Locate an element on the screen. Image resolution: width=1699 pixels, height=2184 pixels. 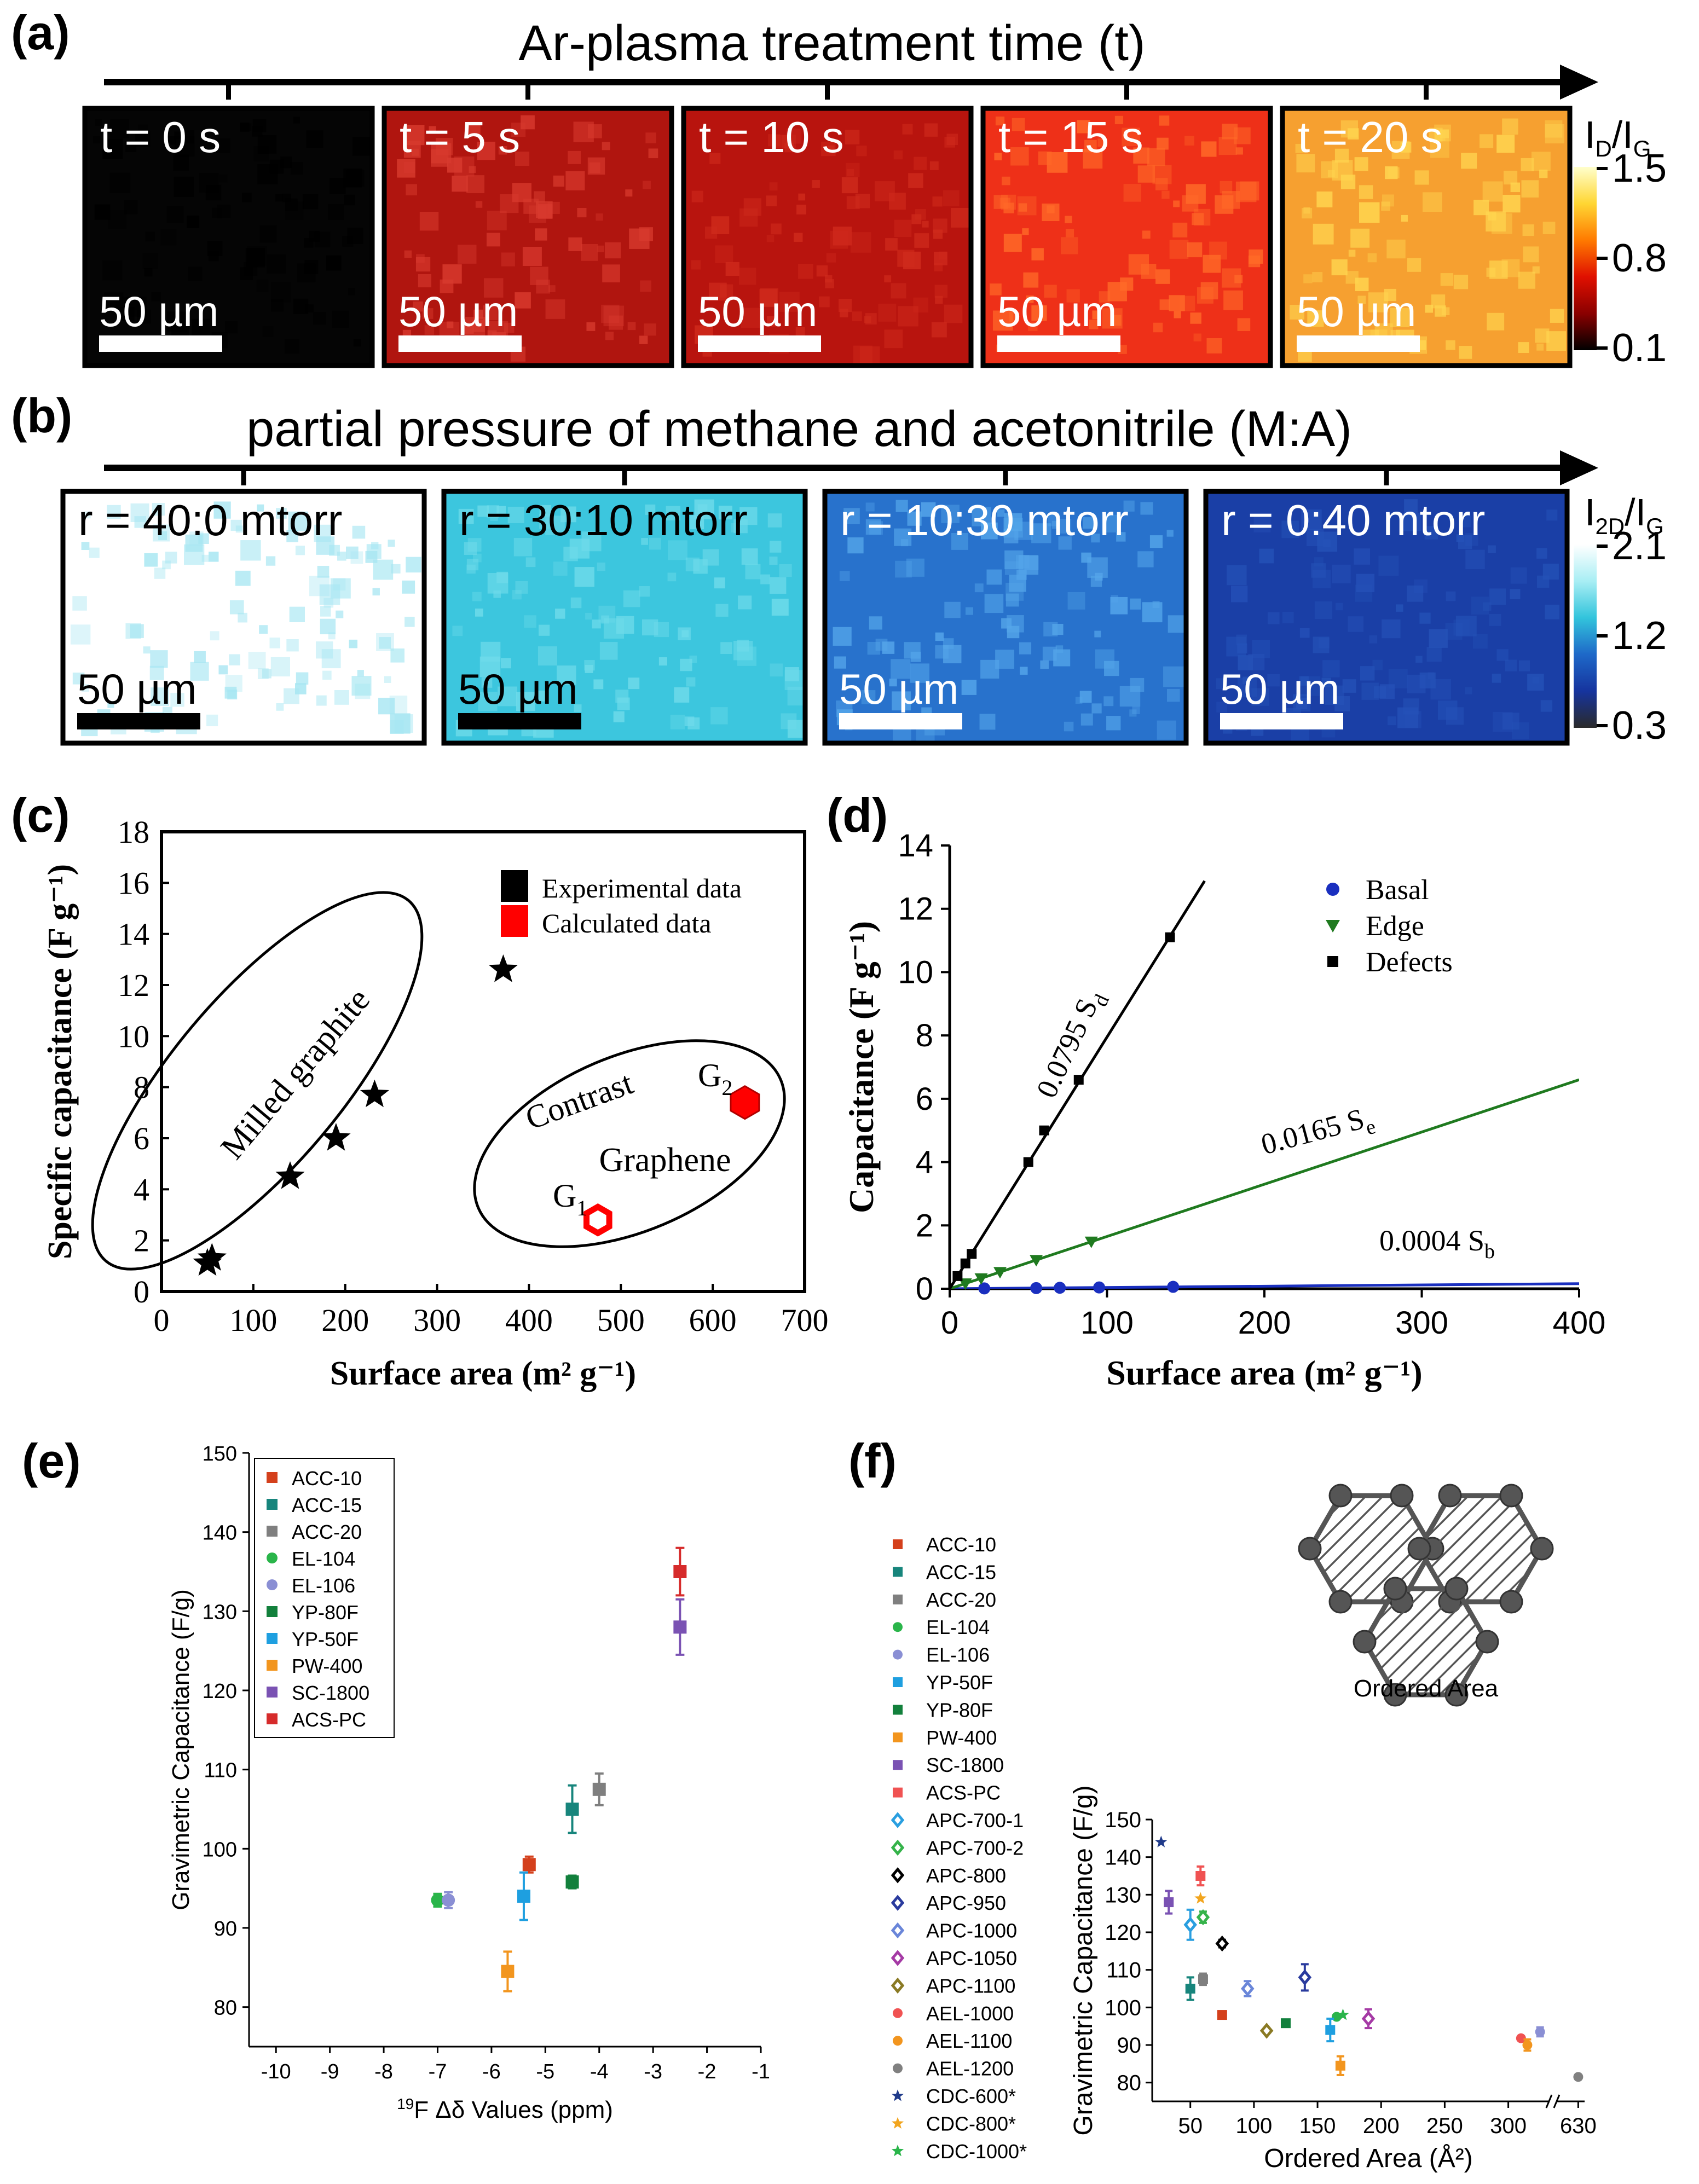
panel-a-scale-label-5: 50 µm is located at coordinates (1356, 311).